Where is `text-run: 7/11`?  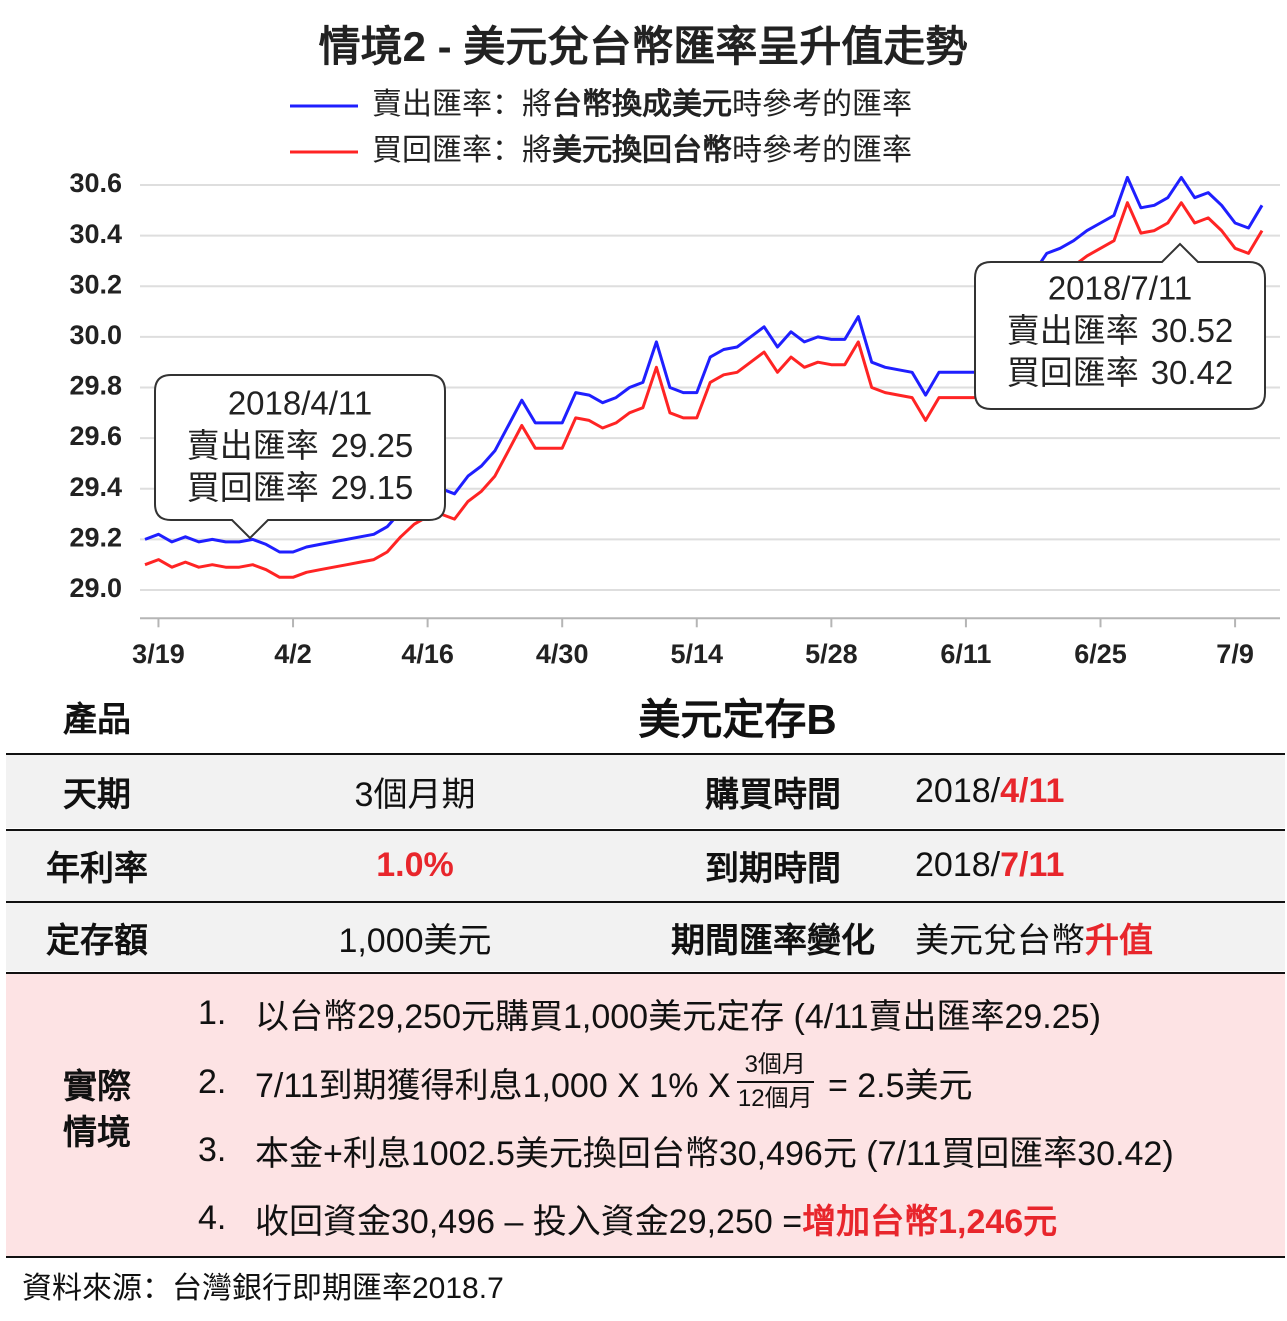
text-run: 7/11 is located at coordinates (1032, 865).